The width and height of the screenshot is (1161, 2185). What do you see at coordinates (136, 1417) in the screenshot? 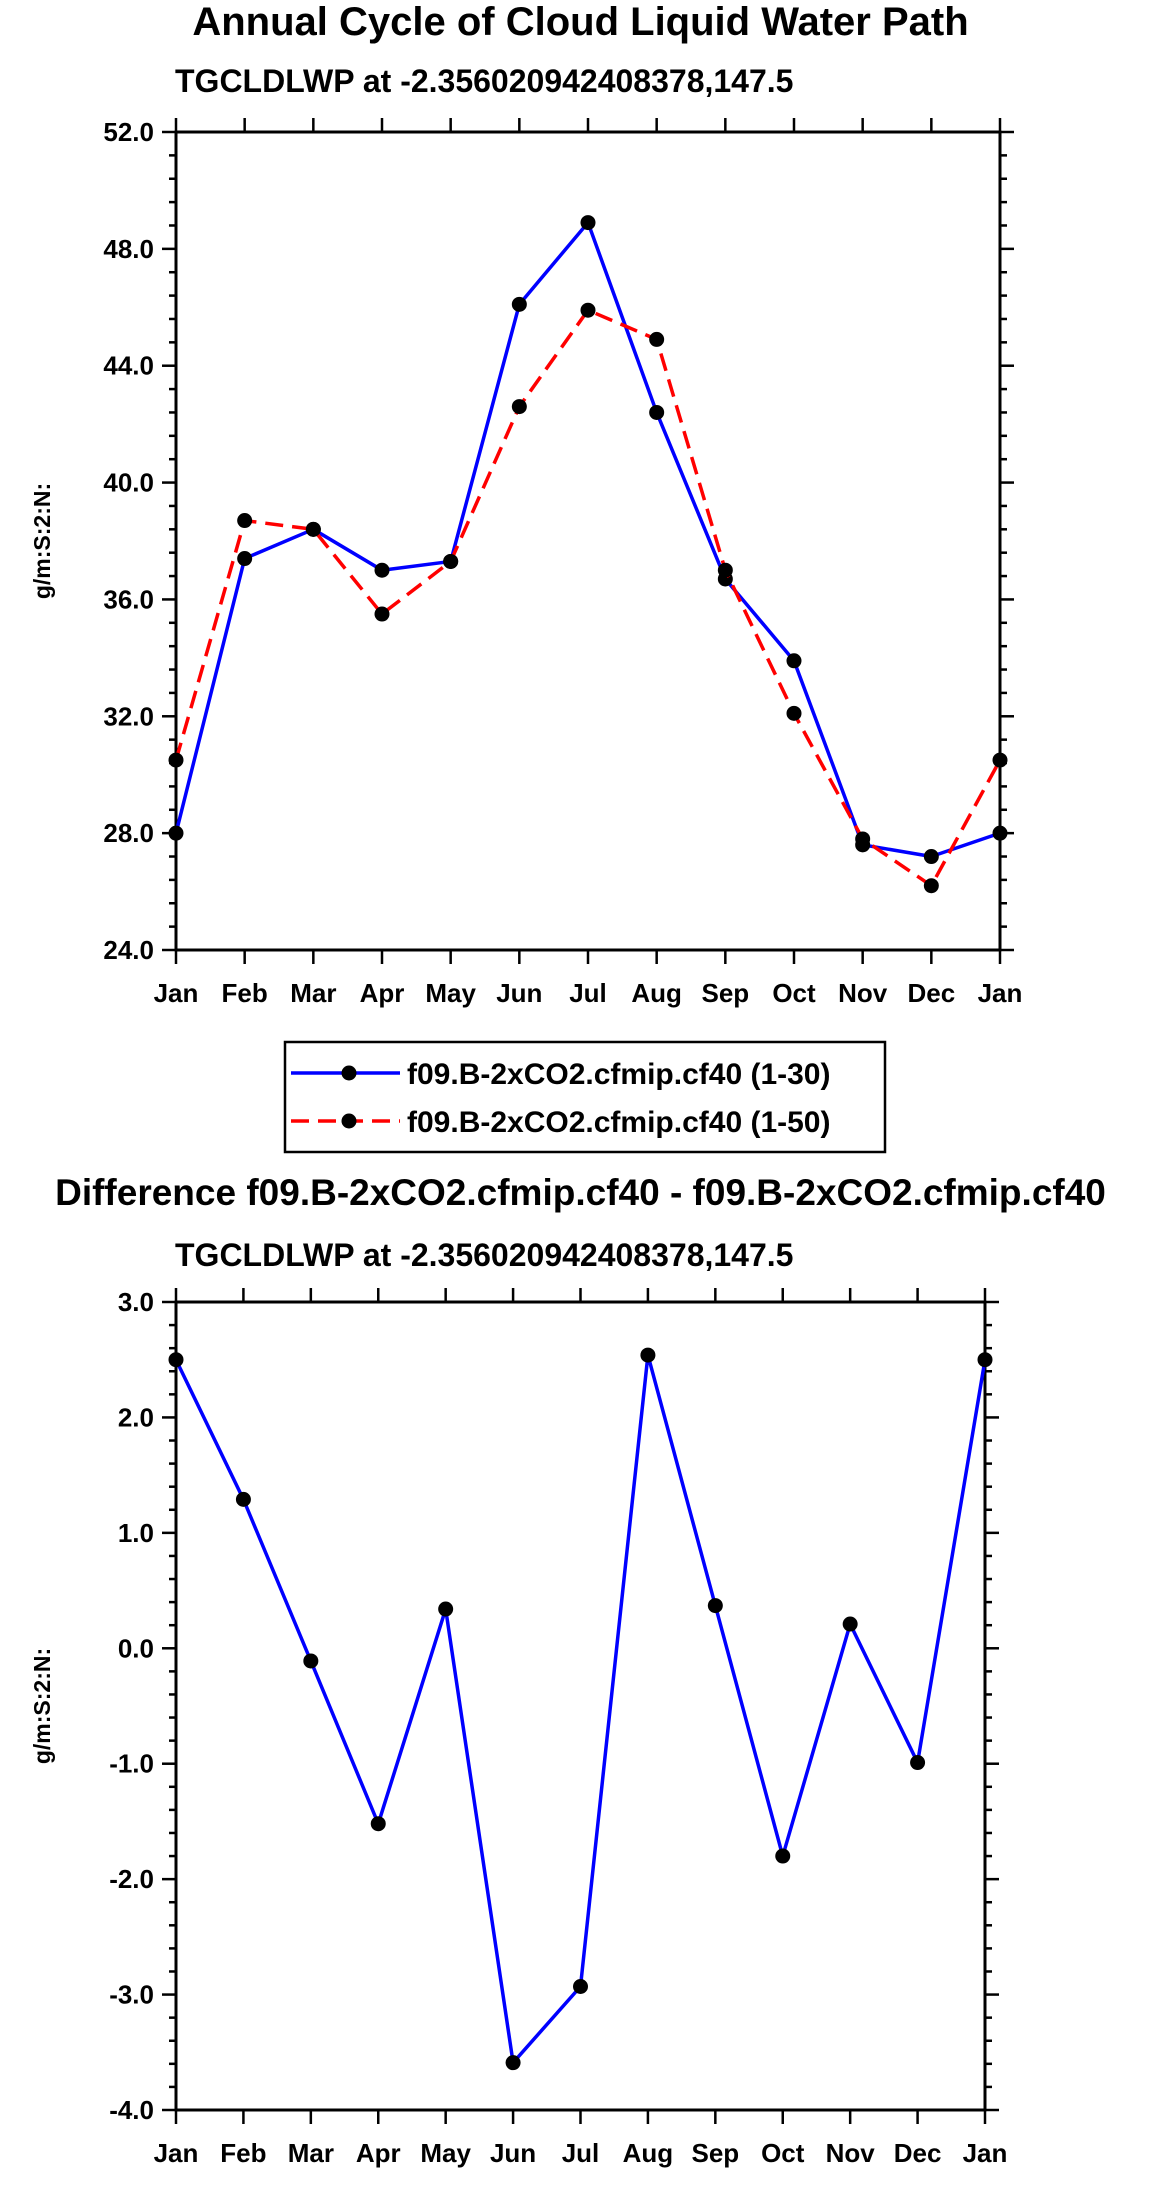
I see `y-tick-label: 2.0` at bounding box center [136, 1417].